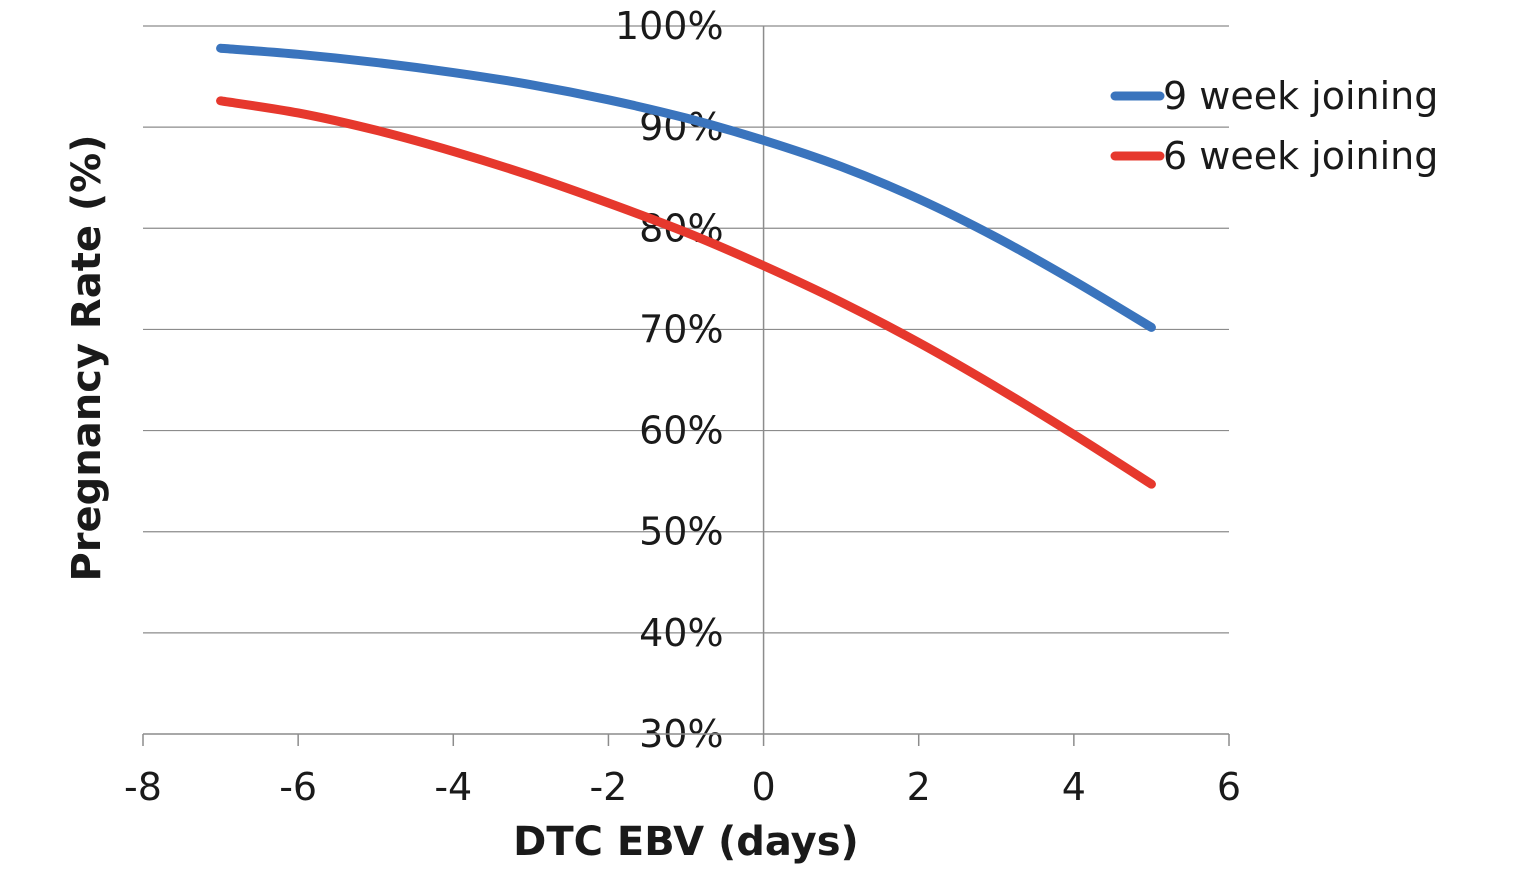 The height and width of the screenshot is (872, 1536). I want to click on y-tick-label: 50%, so click(681, 532).